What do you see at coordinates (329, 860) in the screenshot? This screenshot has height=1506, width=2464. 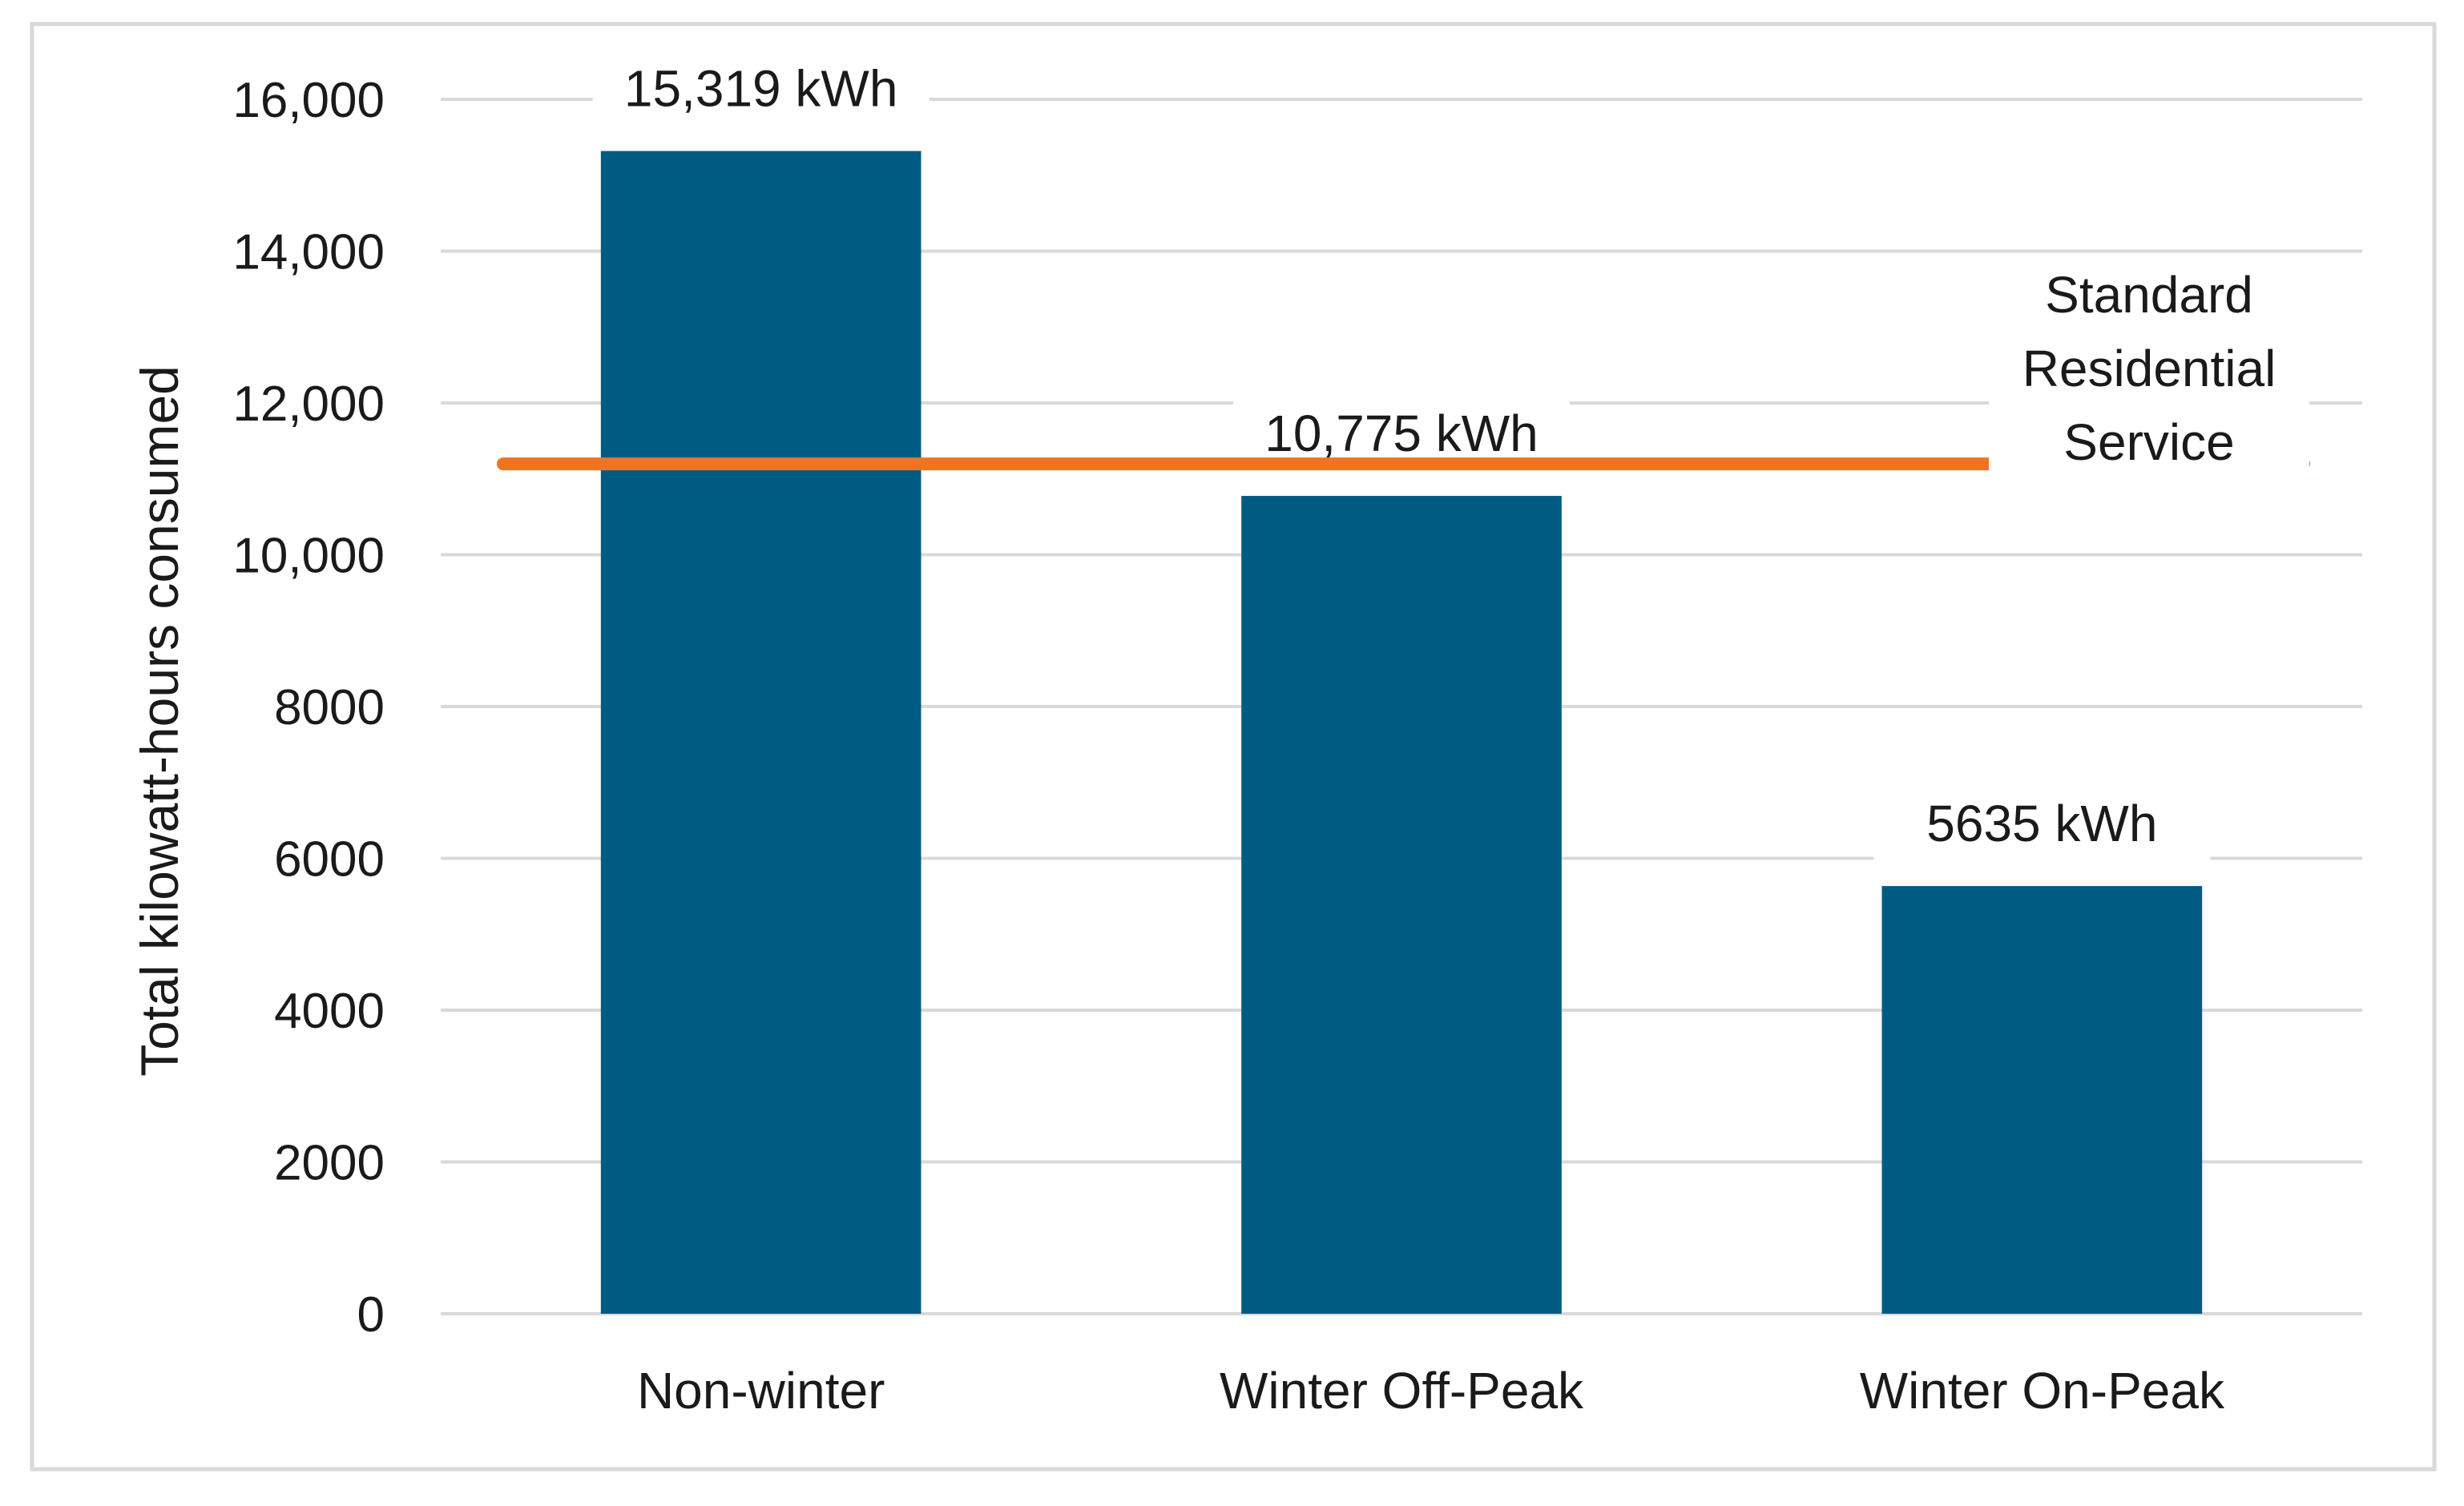 I see `y-tick-label: 6000` at bounding box center [329, 860].